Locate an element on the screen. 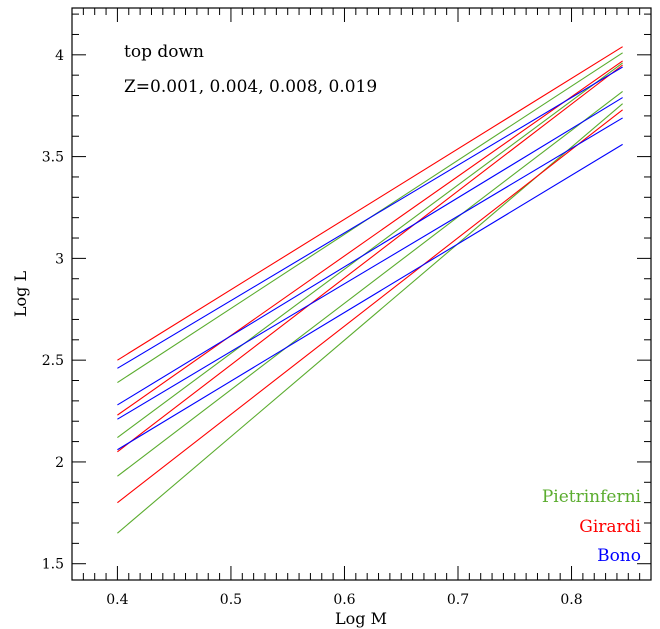 The width and height of the screenshot is (660, 629). y-tick-label: 4 is located at coordinates (59, 56).